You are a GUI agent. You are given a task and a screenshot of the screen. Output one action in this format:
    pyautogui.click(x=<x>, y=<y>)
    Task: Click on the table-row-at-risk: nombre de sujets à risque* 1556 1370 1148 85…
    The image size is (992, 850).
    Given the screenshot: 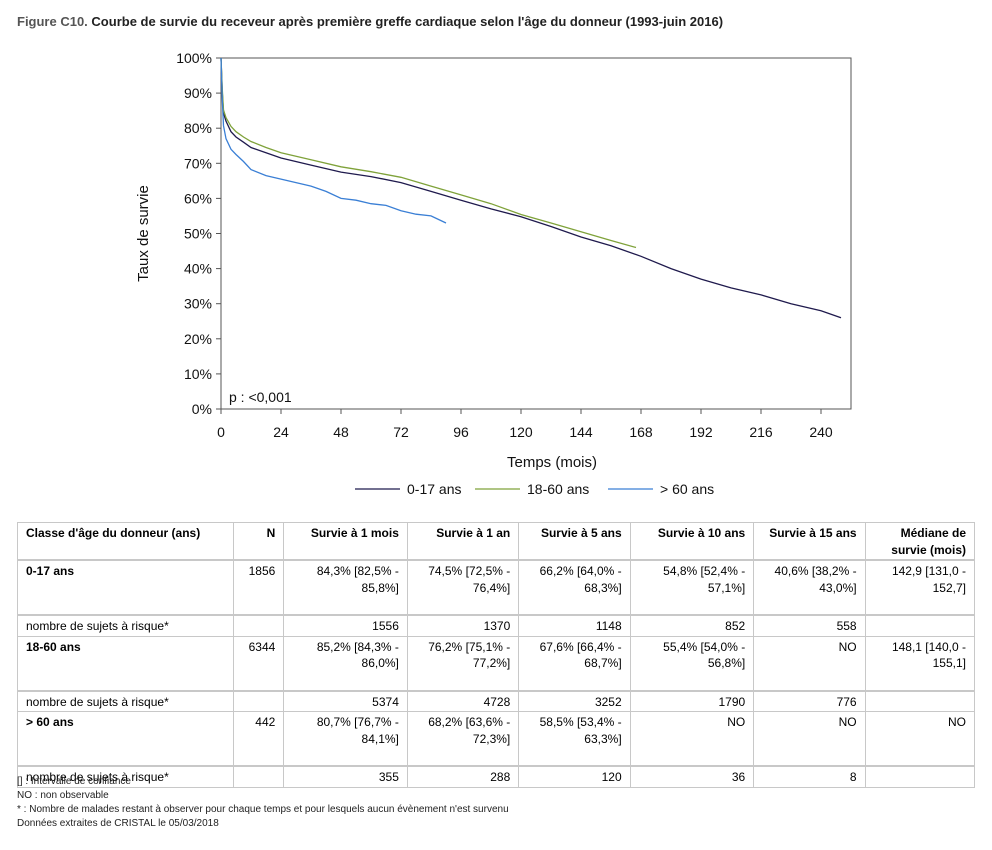 What is the action you would take?
    pyautogui.click(x=496, y=625)
    